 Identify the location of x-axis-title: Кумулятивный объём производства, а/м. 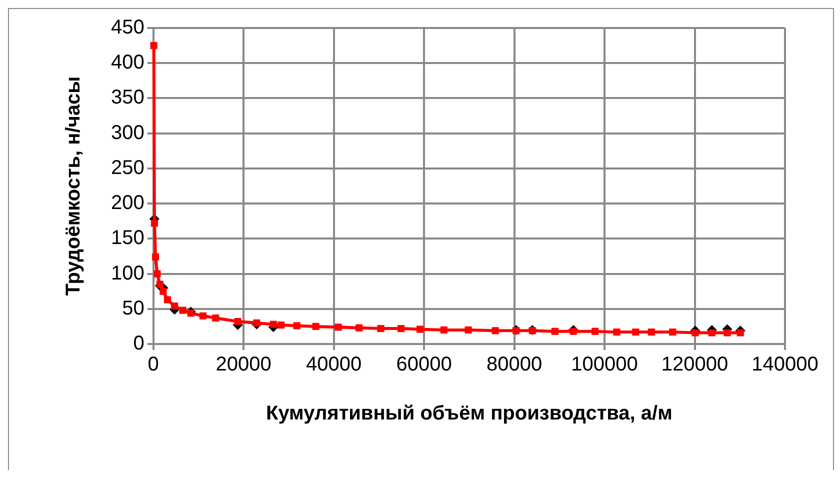
(469, 413).